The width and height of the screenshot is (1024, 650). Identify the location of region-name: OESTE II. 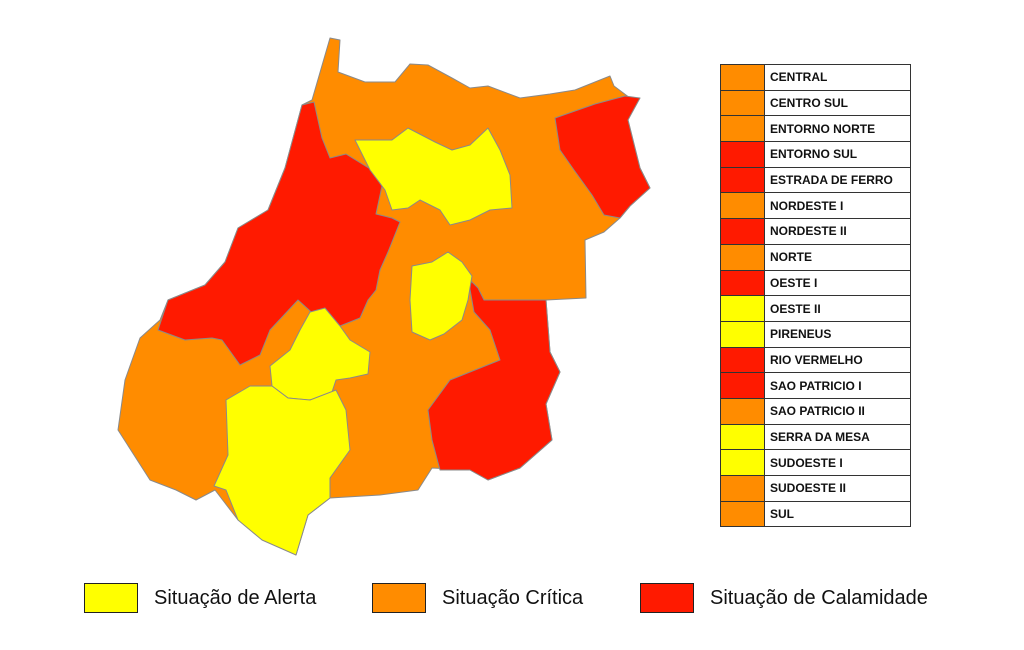
(837, 308).